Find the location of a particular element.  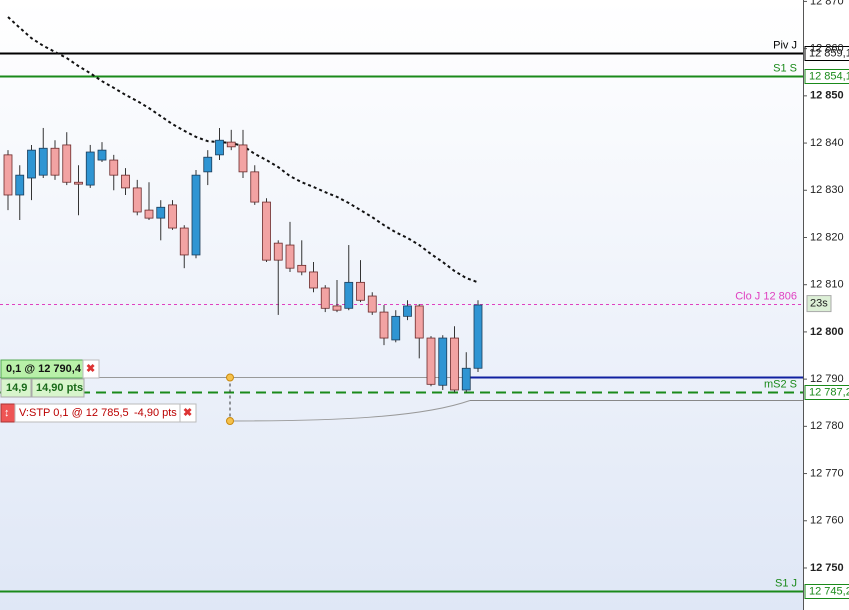

level-value-label: 12 745,2 is located at coordinates (829, 591).